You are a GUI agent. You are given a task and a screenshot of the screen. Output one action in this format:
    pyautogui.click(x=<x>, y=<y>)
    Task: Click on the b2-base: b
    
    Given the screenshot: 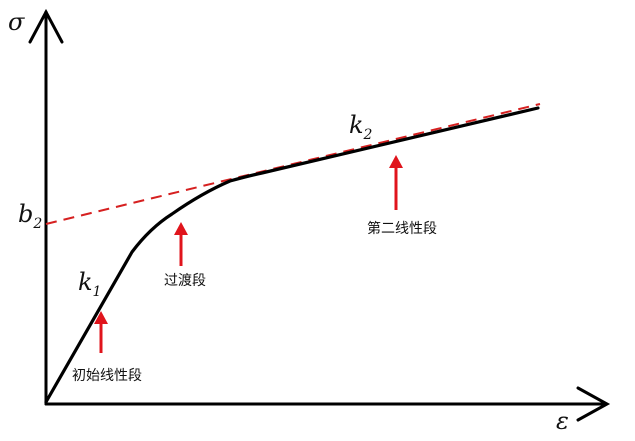 What is the action you would take?
    pyautogui.click(x=25, y=214)
    